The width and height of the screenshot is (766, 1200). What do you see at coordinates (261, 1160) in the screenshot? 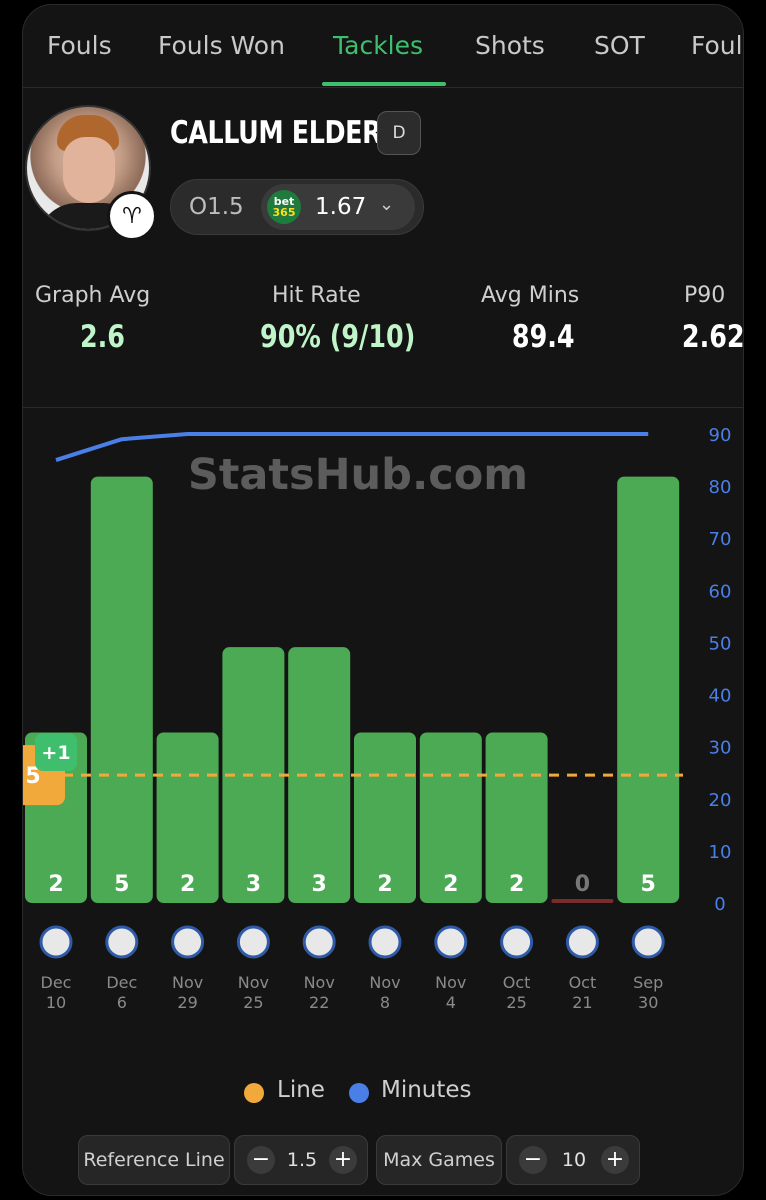
I see `reference-line-decrement-button: −` at bounding box center [261, 1160].